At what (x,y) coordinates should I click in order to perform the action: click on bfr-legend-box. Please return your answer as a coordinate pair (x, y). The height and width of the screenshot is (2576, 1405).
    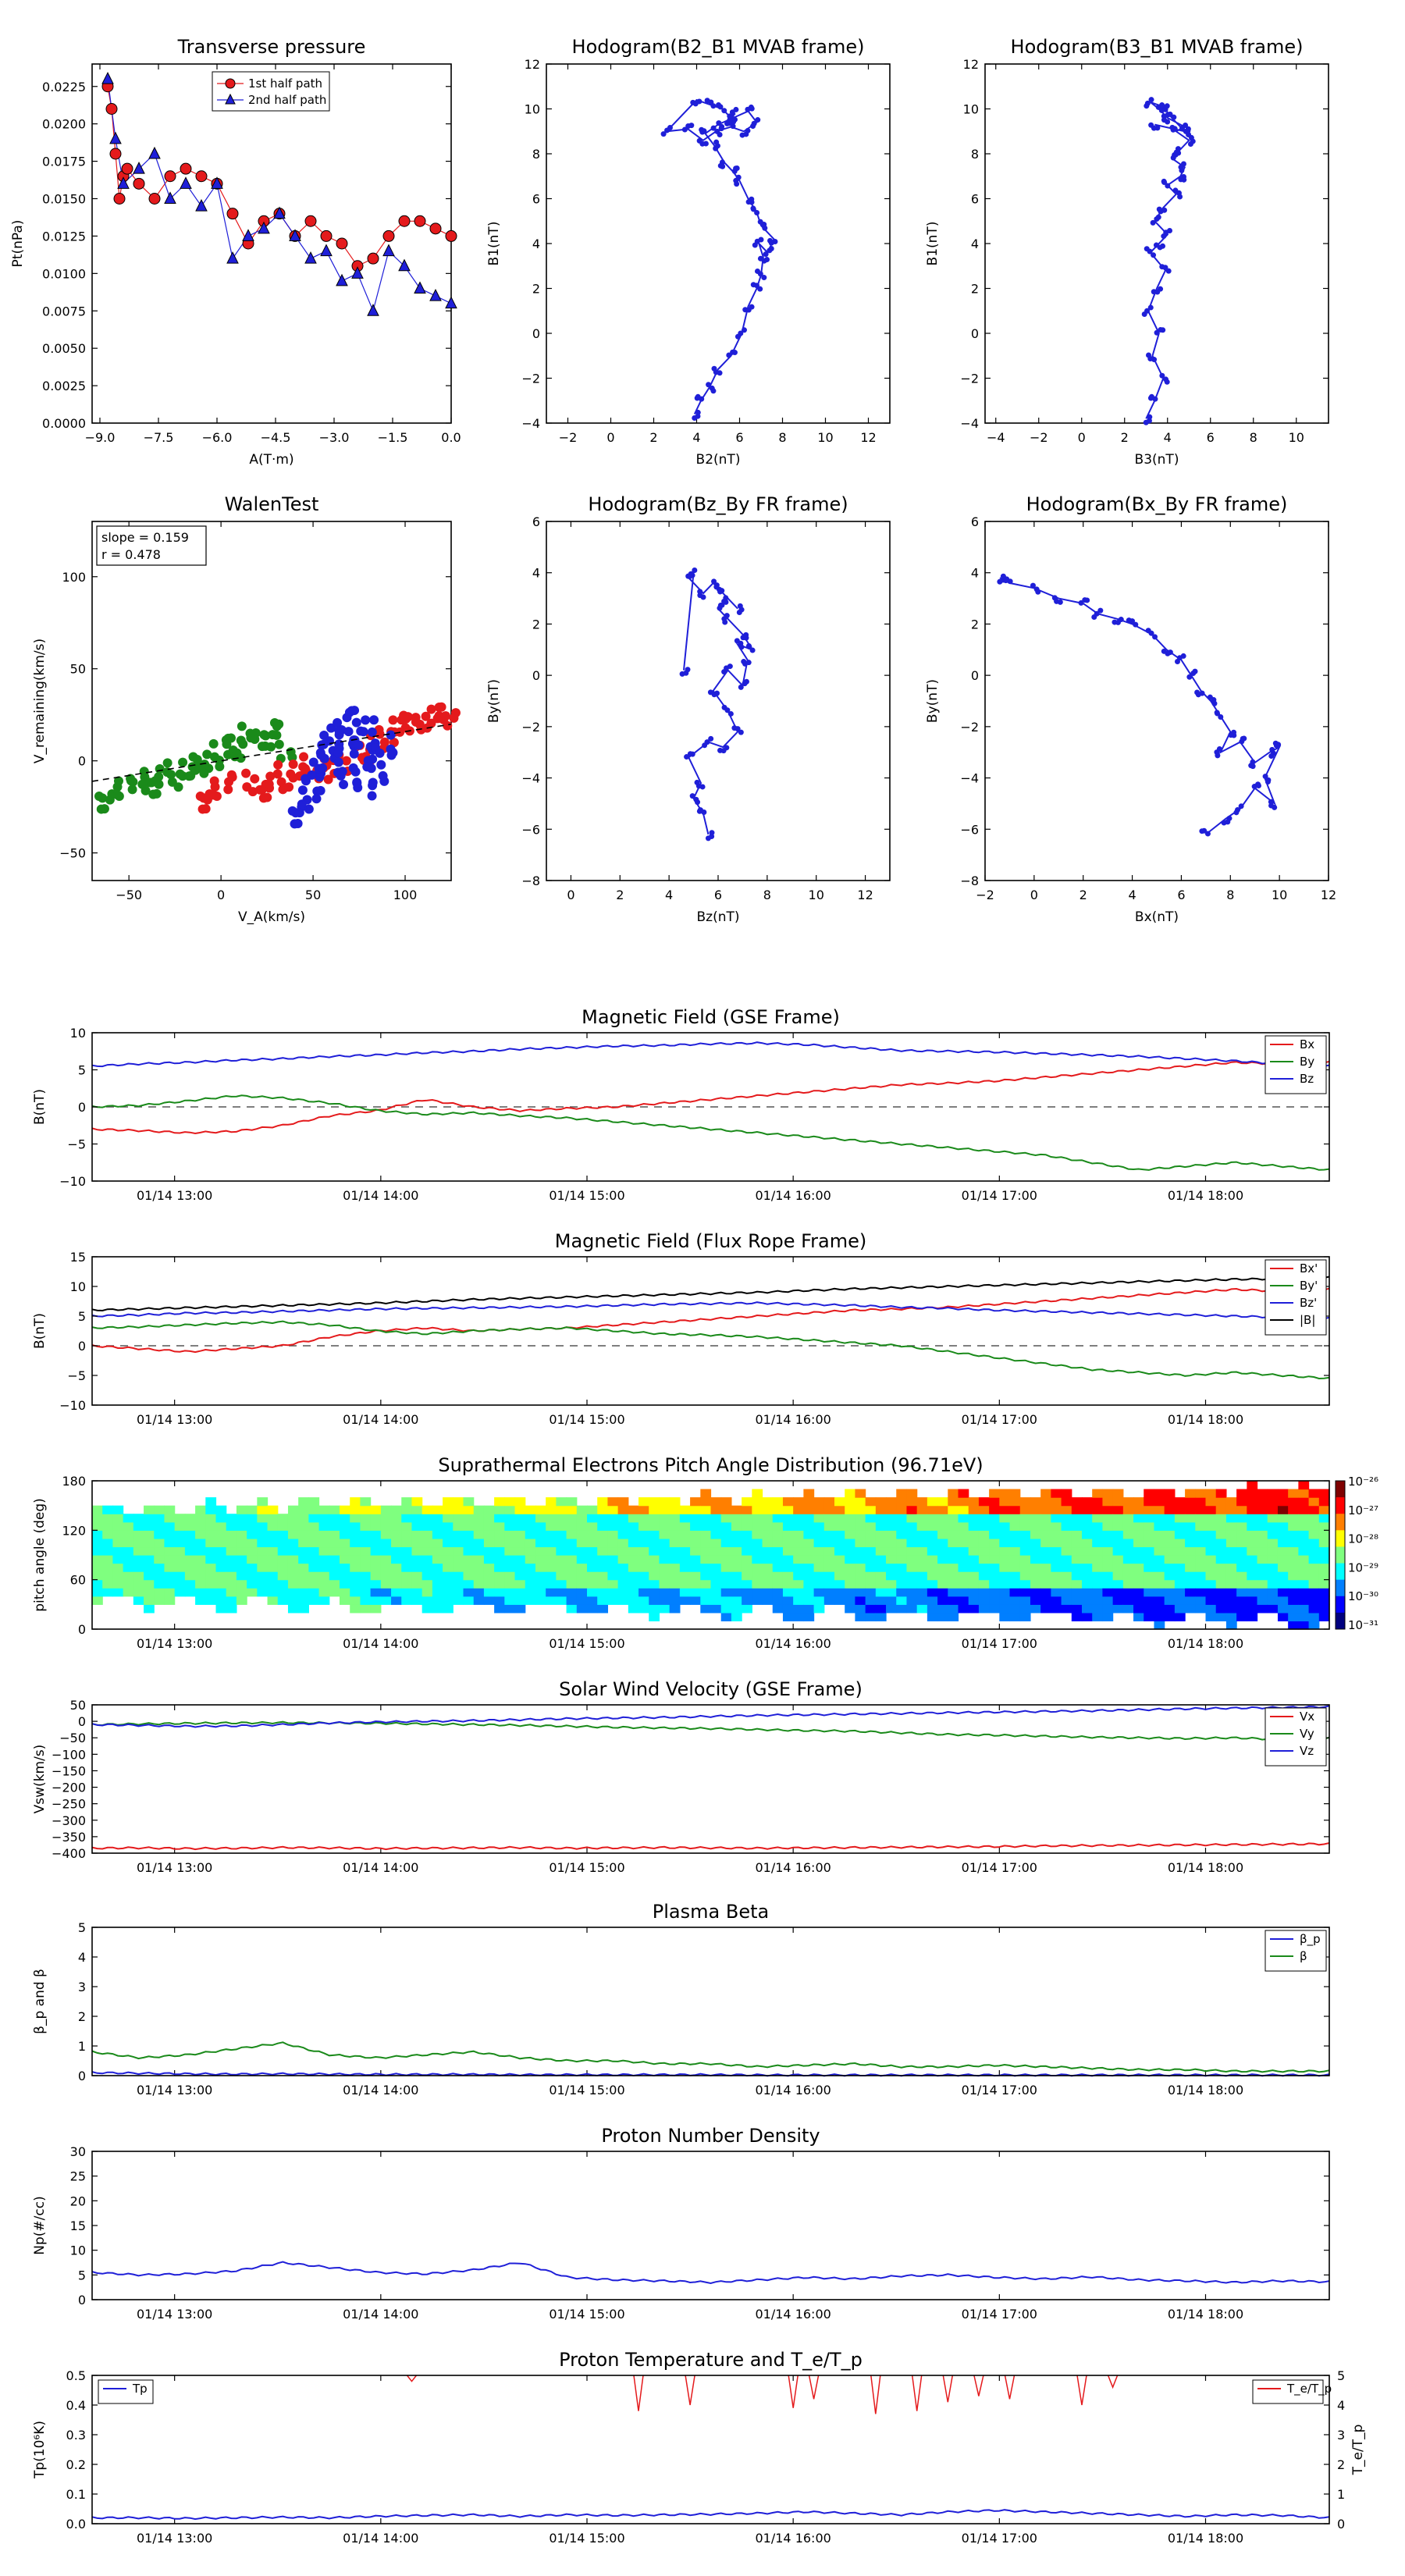
    Looking at the image, I should click on (1295, 1297).